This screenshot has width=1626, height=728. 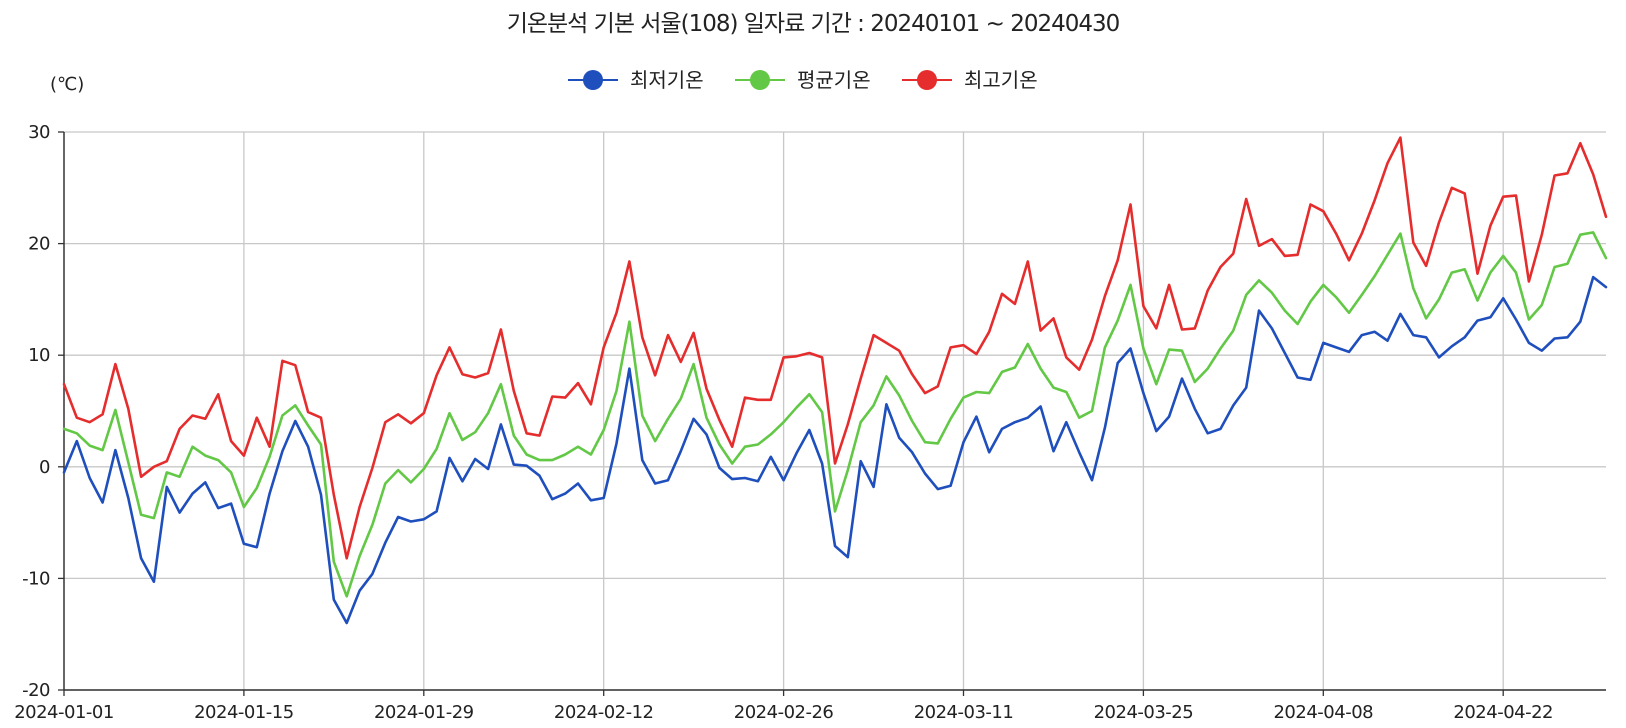 I want to click on legend-label-3: 최고기온, so click(x=1001, y=80).